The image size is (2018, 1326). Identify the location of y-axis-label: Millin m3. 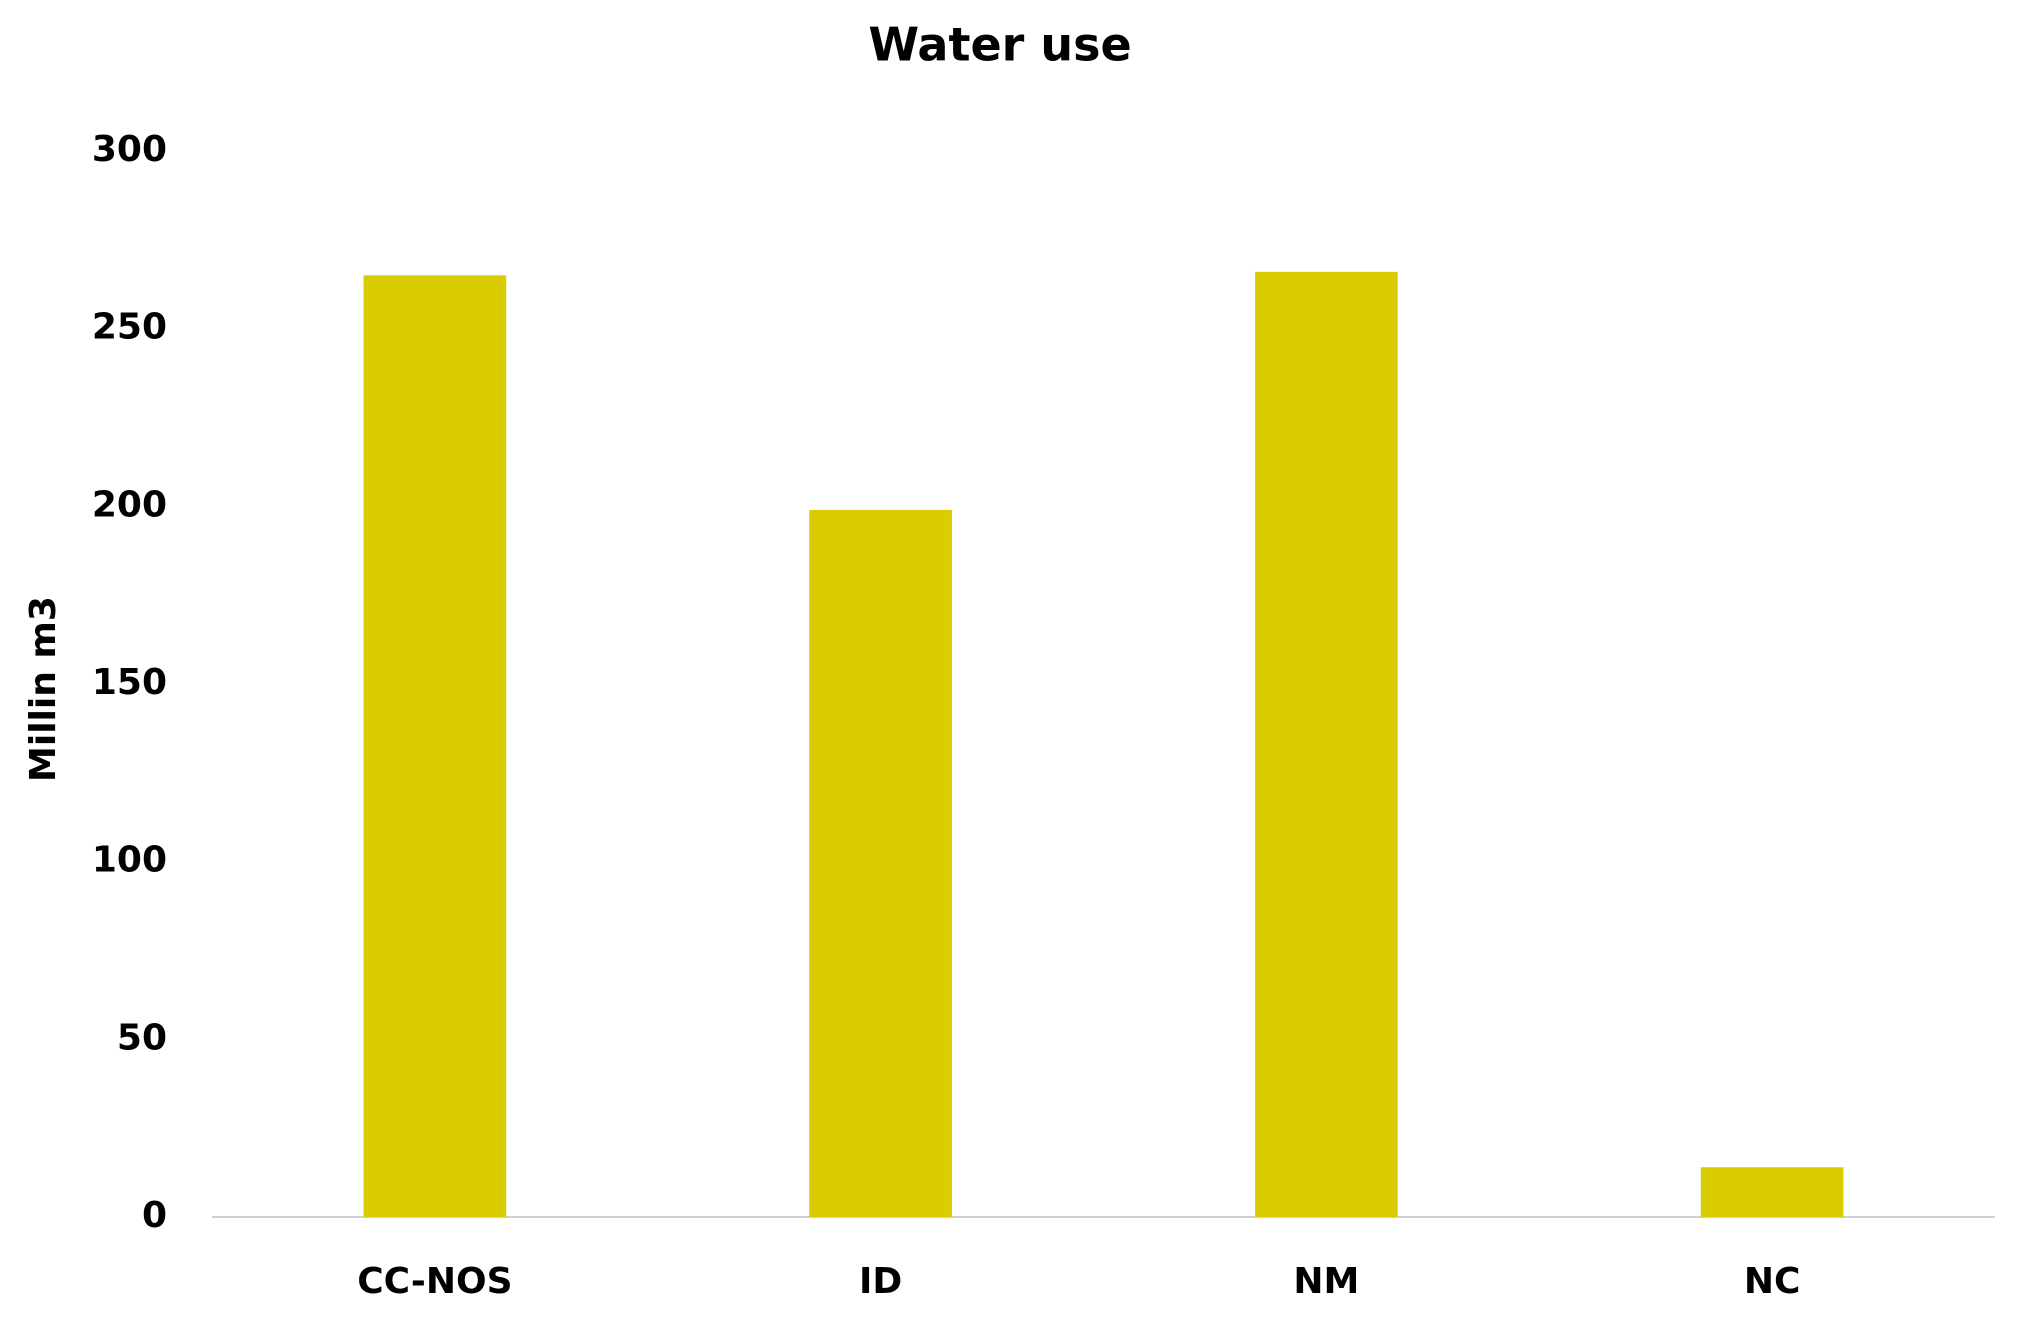
(43, 689).